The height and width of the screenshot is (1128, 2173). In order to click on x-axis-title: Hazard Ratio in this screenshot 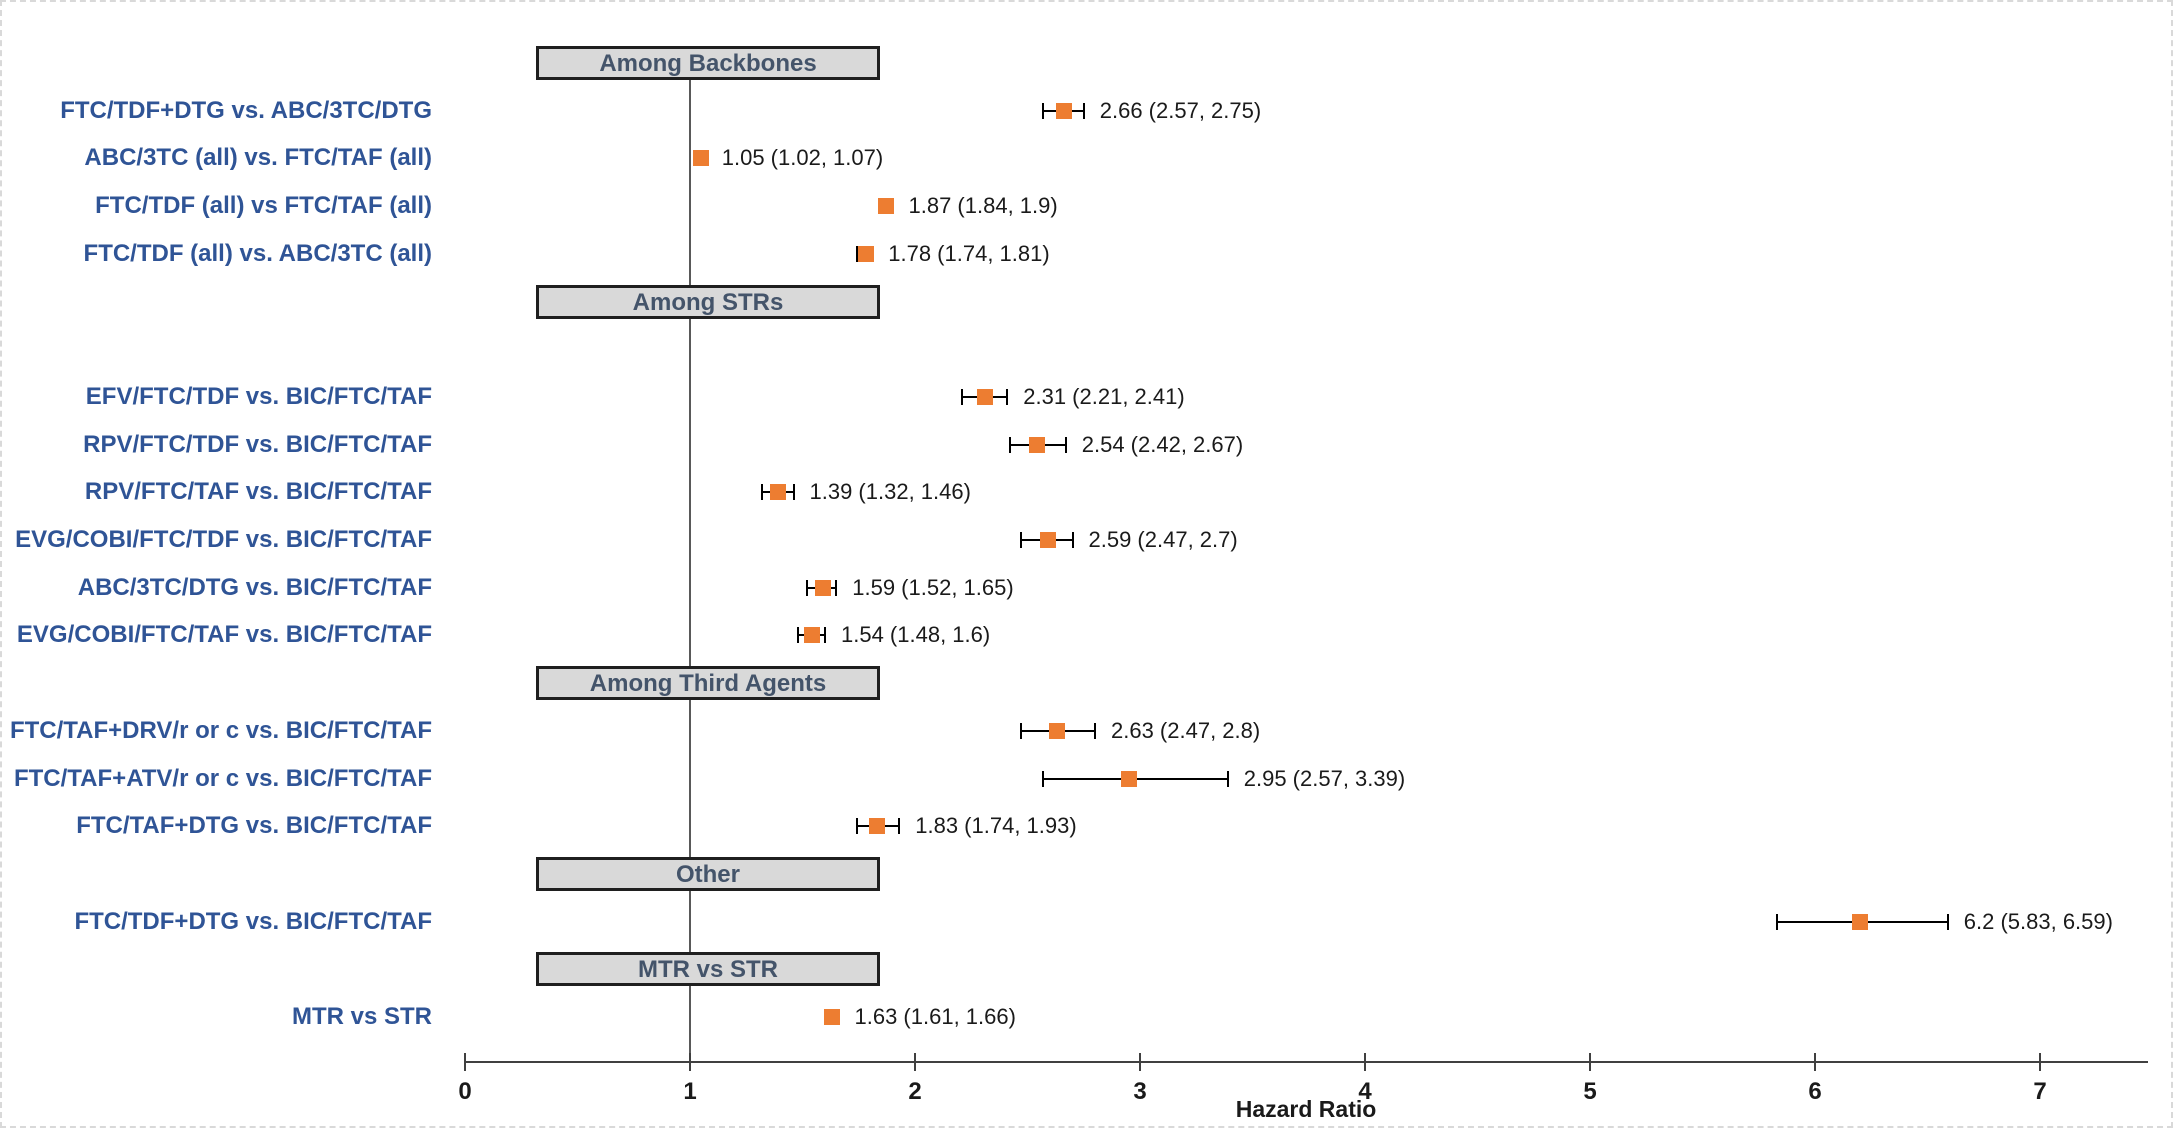, I will do `click(1306, 1109)`.